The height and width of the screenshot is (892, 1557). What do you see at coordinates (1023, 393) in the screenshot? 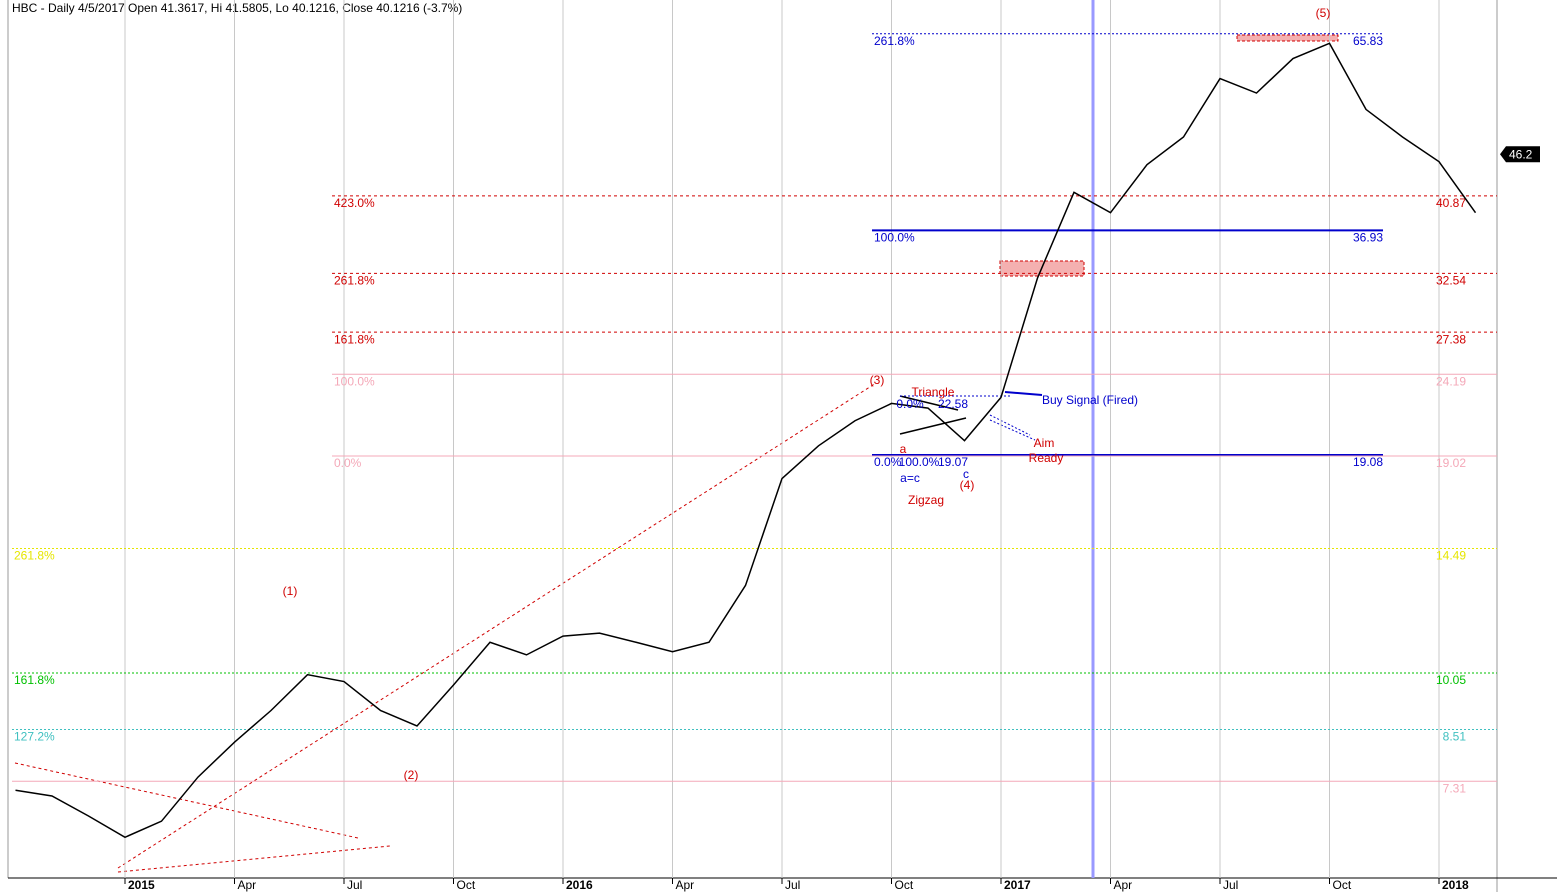
I see `buy-signal-arrow` at bounding box center [1023, 393].